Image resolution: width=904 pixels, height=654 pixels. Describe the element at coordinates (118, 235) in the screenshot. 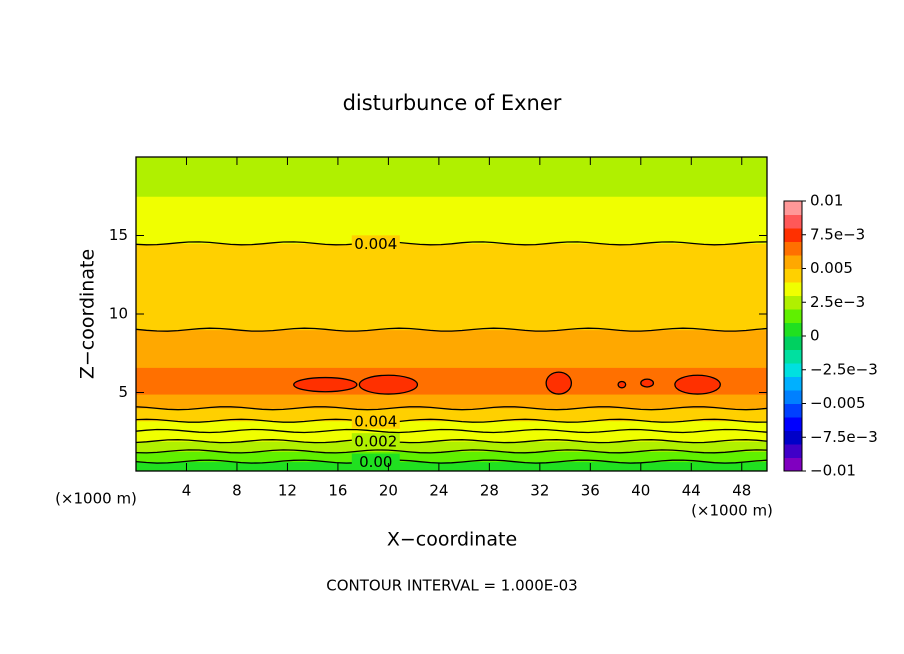

I see `y-tick-label: 15` at that location.